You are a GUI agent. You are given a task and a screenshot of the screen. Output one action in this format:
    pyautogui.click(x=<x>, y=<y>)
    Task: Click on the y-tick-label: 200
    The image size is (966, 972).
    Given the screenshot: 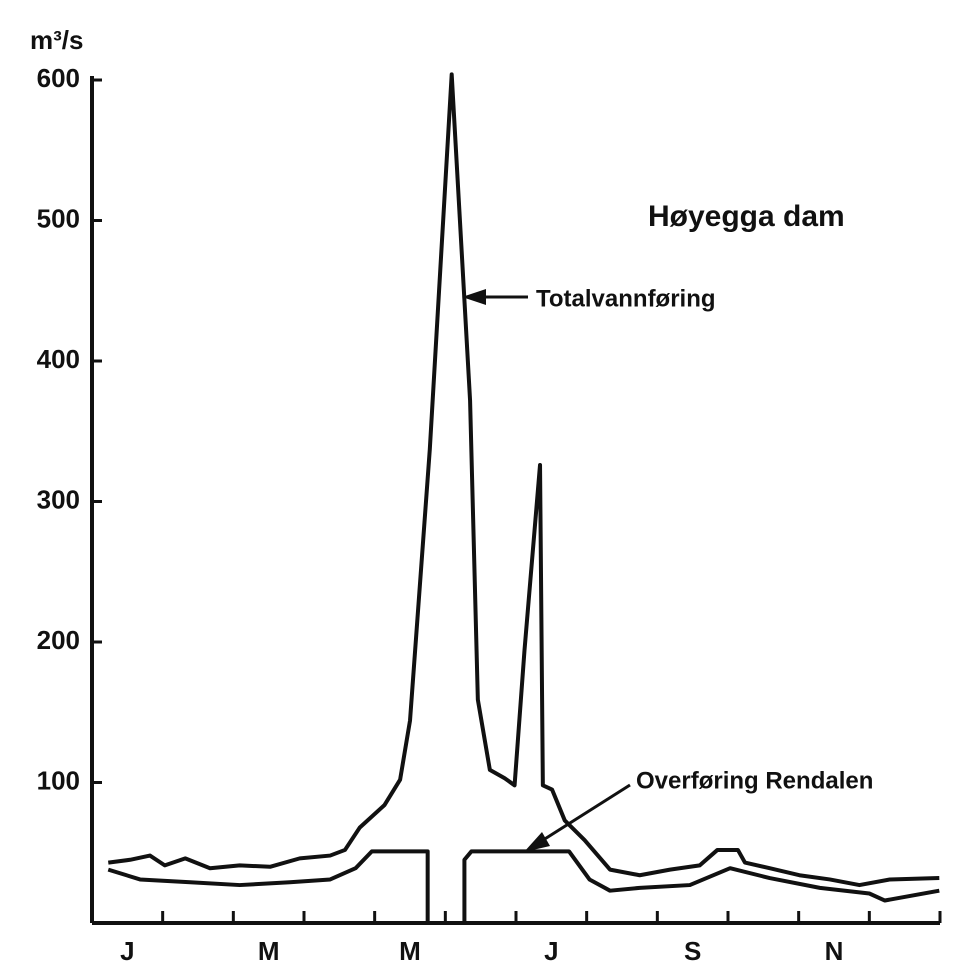 What is the action you would take?
    pyautogui.click(x=58, y=640)
    